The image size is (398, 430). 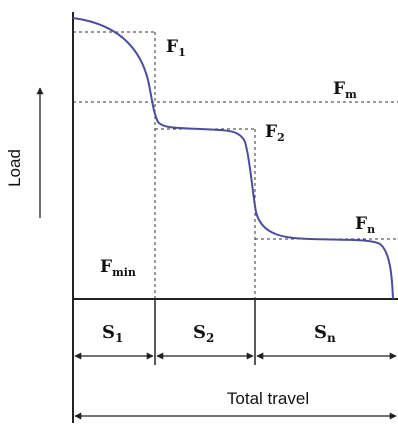 I want to click on label-f2: F2, so click(x=275, y=133).